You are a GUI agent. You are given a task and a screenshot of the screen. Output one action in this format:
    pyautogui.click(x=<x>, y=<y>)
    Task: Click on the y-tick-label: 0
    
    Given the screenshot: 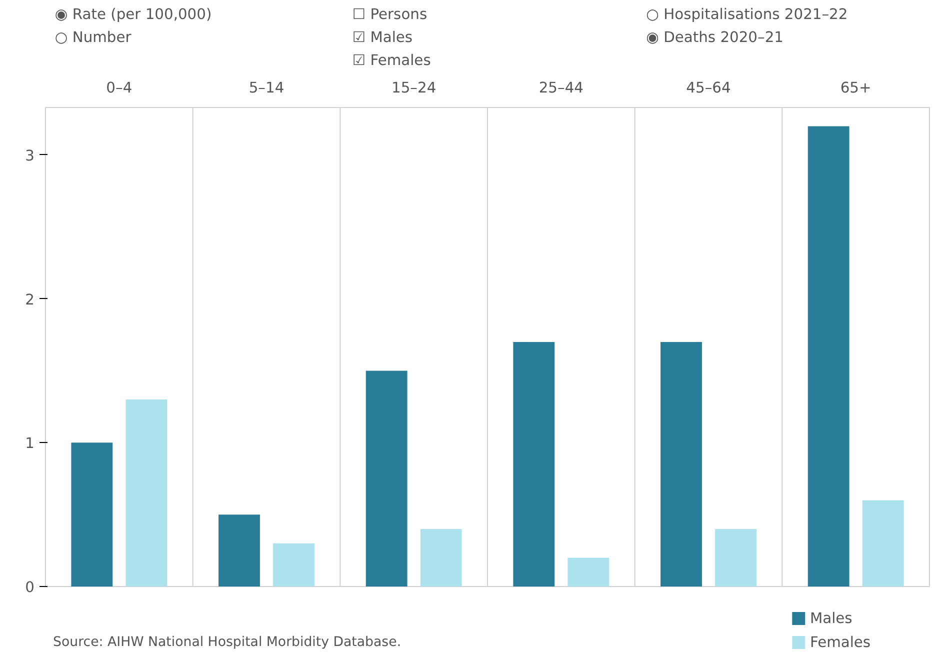 What is the action you would take?
    pyautogui.click(x=30, y=587)
    